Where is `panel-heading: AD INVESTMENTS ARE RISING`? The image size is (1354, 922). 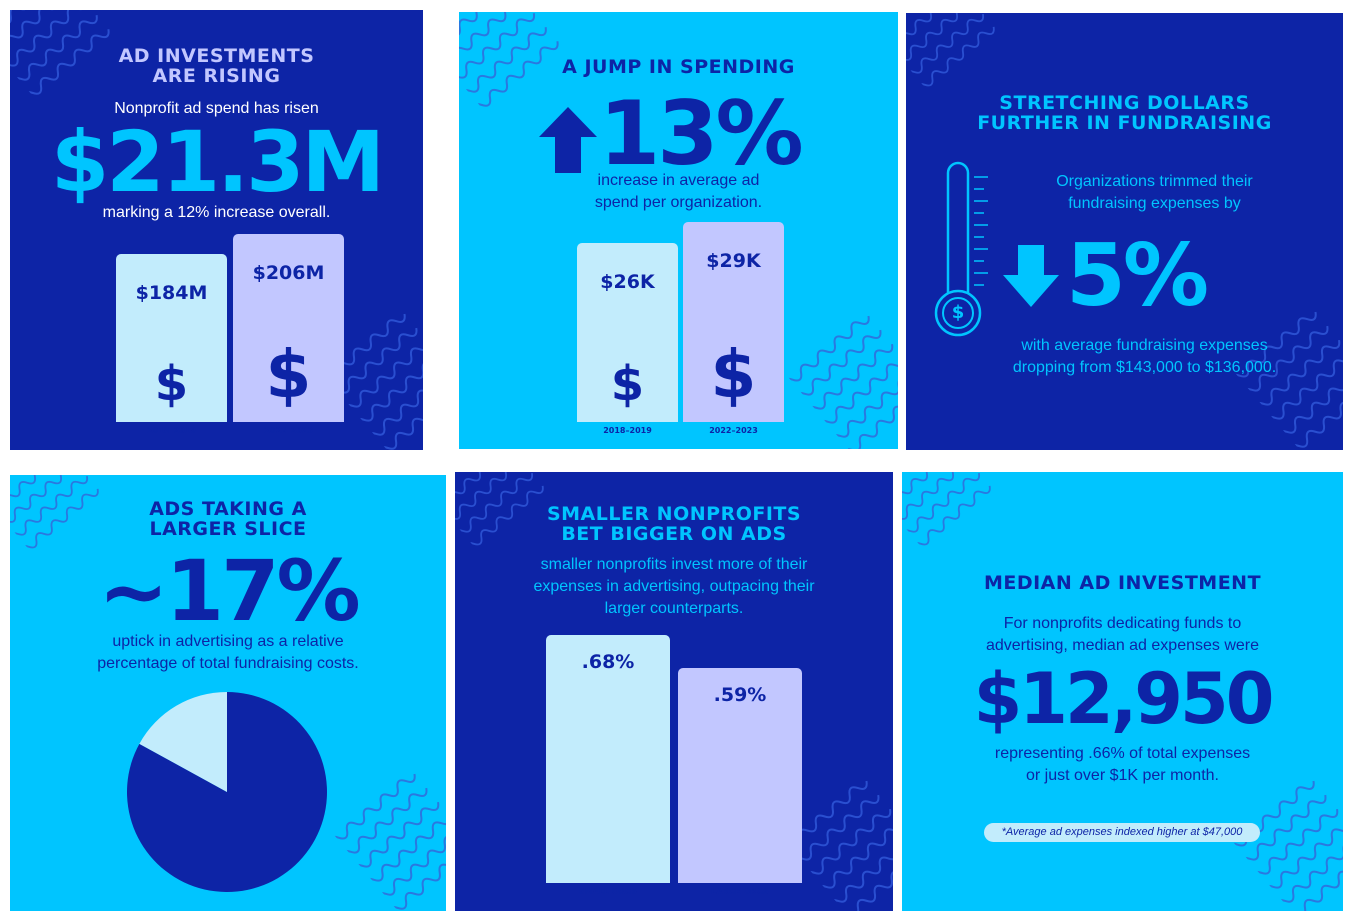 panel-heading: AD INVESTMENTS ARE RISING is located at coordinates (216, 66).